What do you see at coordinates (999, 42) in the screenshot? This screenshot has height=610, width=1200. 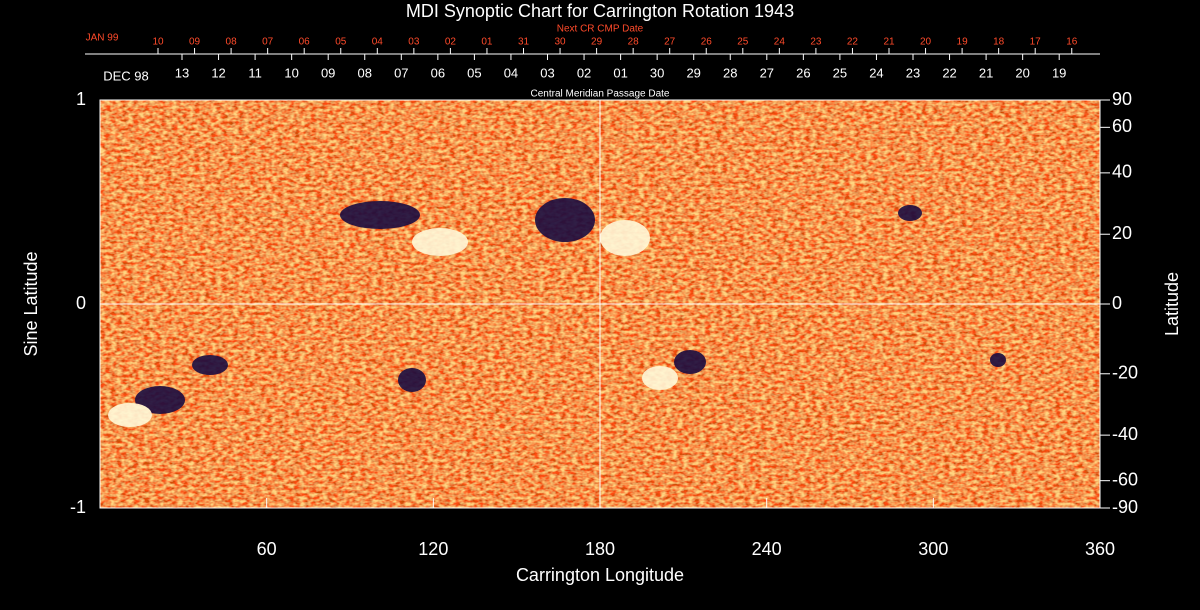 I see `date-label: 18` at bounding box center [999, 42].